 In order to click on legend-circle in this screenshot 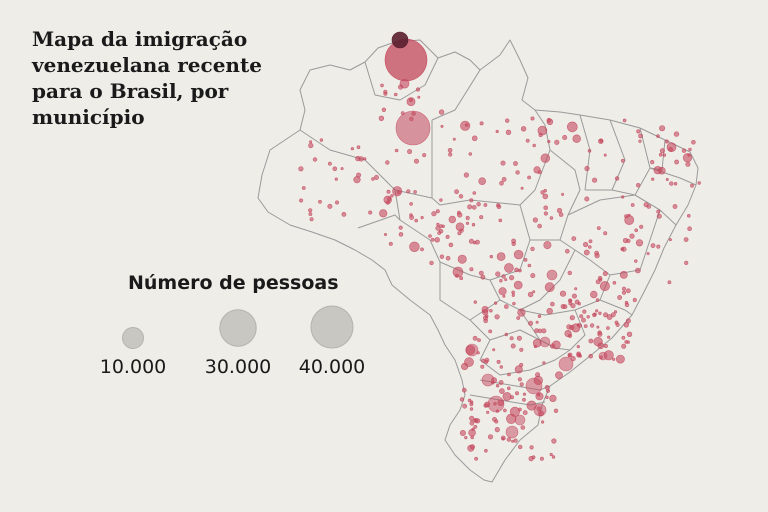, I will do `click(332, 327)`.